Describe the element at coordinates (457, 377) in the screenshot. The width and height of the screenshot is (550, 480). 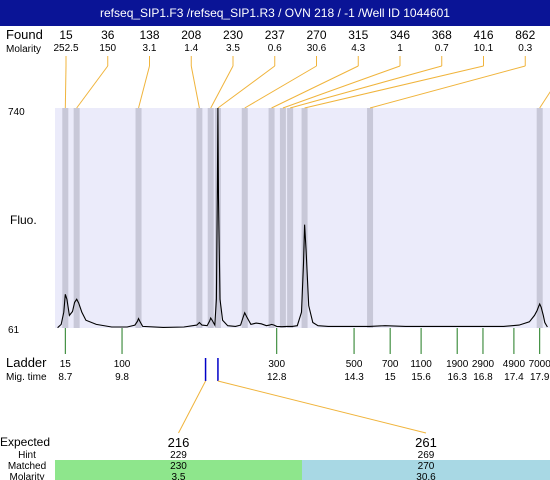
I see `ladder-time: 16.3` at that location.